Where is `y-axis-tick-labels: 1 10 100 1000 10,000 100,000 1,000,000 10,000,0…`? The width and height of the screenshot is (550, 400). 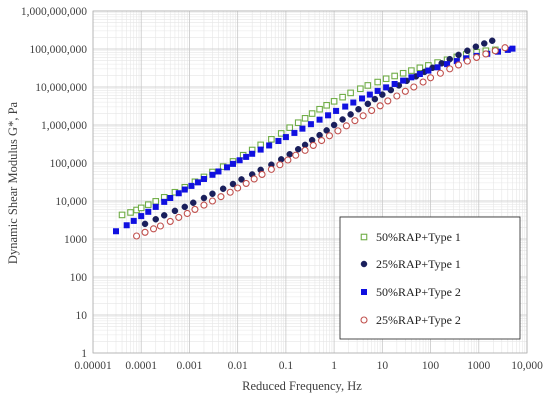
y-axis-tick-labels: 1 10 100 1000 10,000 100,000 1,000,000 10,000,0… is located at coordinates (54, 183).